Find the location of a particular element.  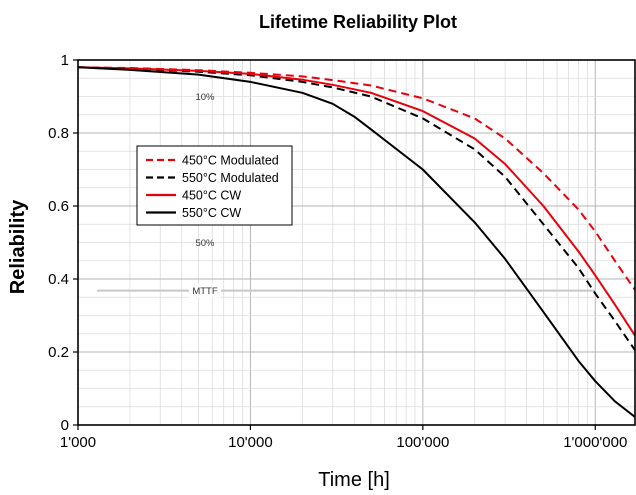

legend-label-3: 450°C CW is located at coordinates (211, 196).